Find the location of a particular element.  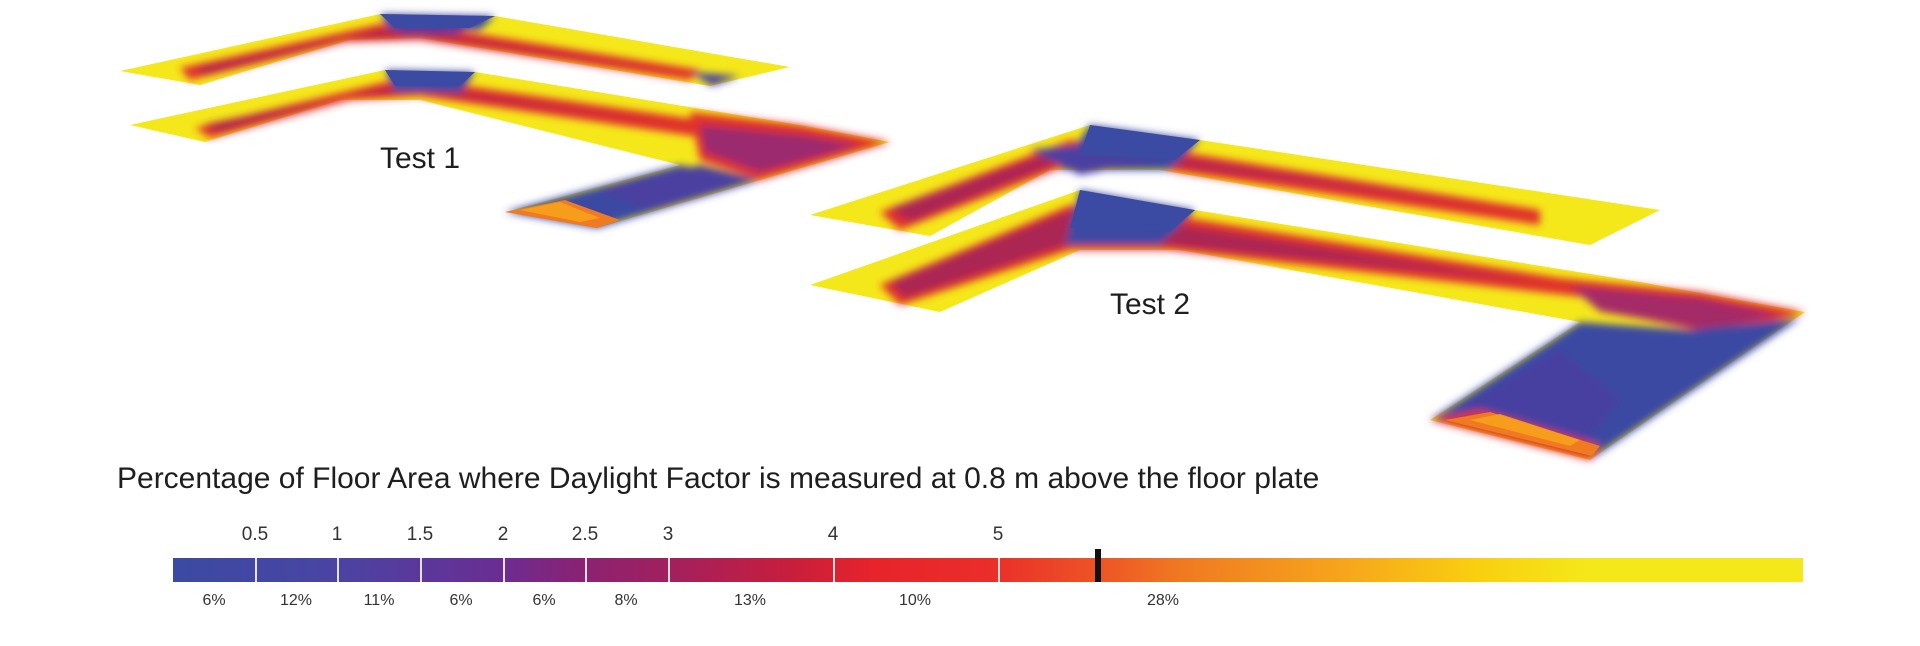

legend-percentage: 8% is located at coordinates (626, 600).